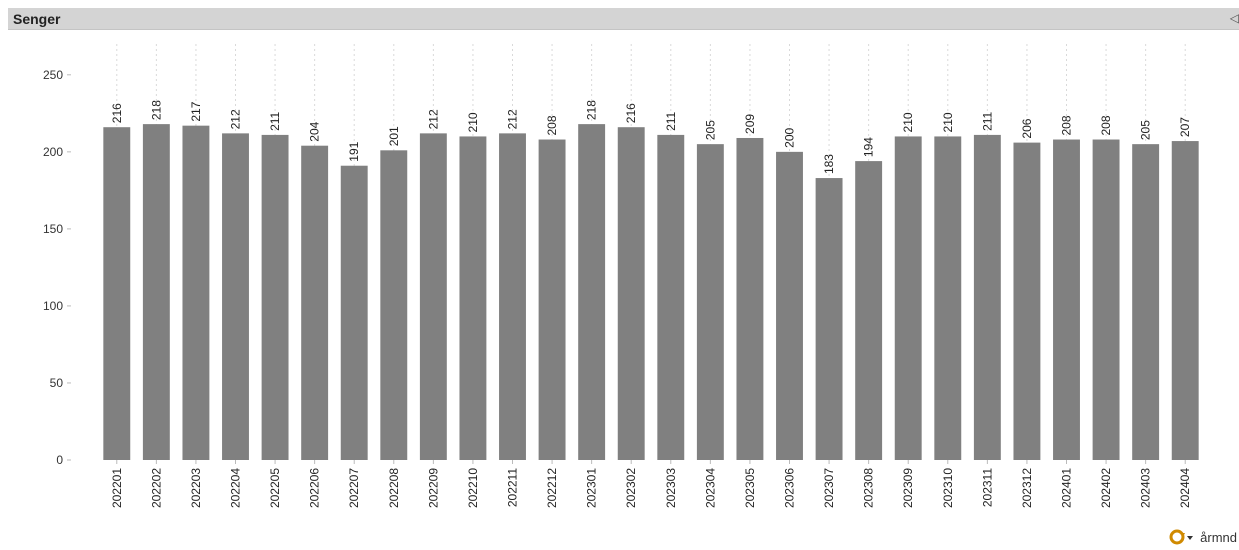 Image resolution: width=1239 pixels, height=550 pixels. Describe the element at coordinates (394, 136) in the screenshot. I see `bar-value-label: 201` at that location.